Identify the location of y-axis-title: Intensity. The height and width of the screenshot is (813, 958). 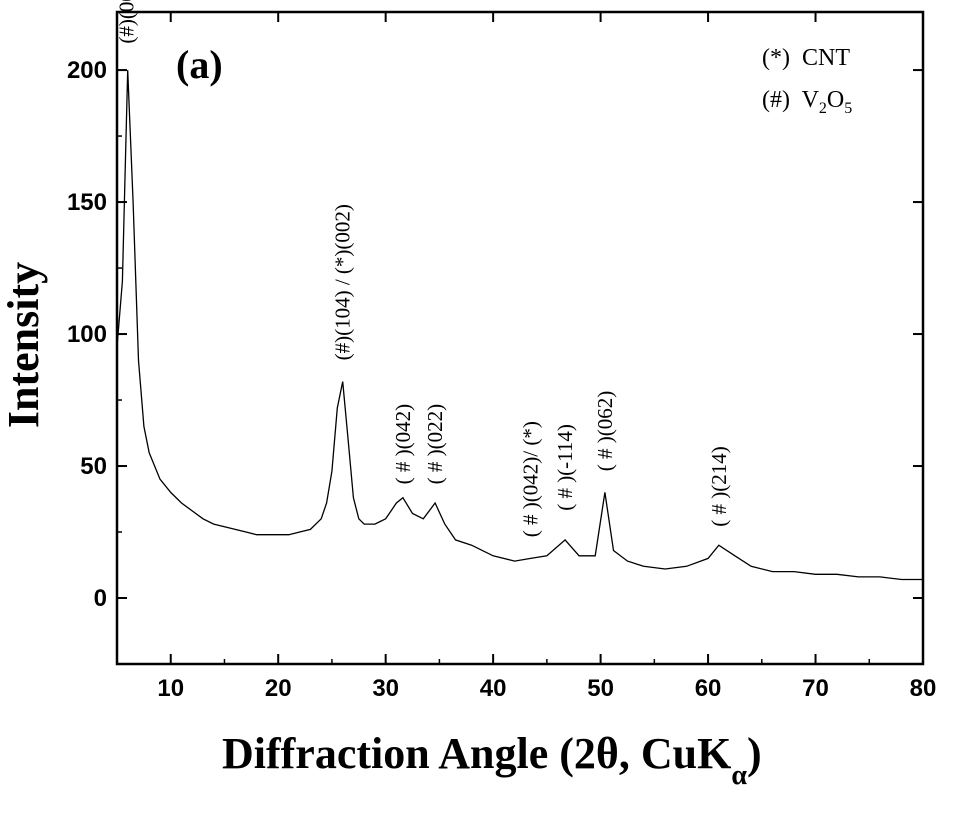
(24, 345).